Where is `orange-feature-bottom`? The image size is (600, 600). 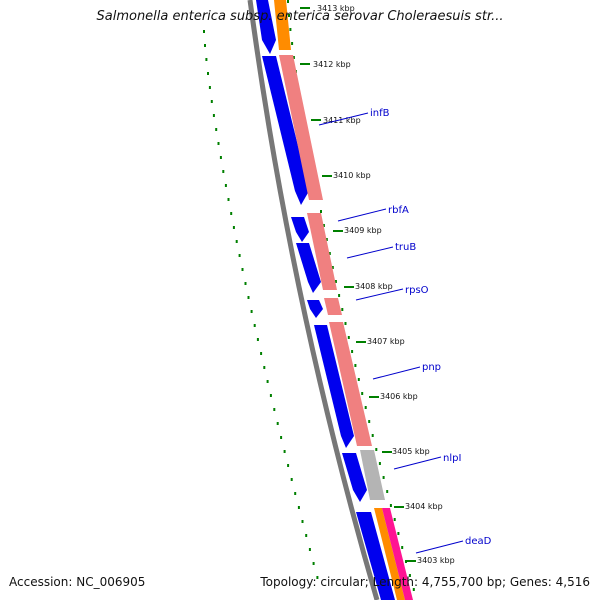
orange-feature-bottom is located at coordinates (389, 554).